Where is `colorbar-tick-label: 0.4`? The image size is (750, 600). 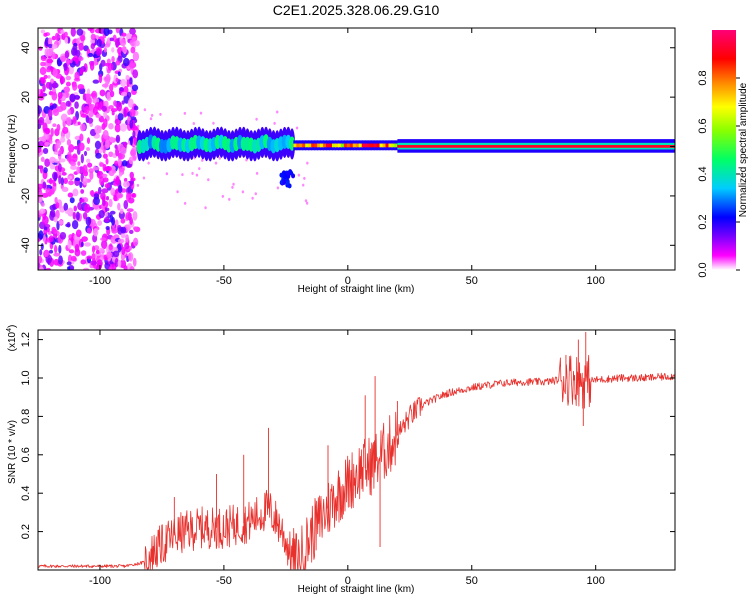
colorbar-tick-label: 0.4 is located at coordinates (703, 173).